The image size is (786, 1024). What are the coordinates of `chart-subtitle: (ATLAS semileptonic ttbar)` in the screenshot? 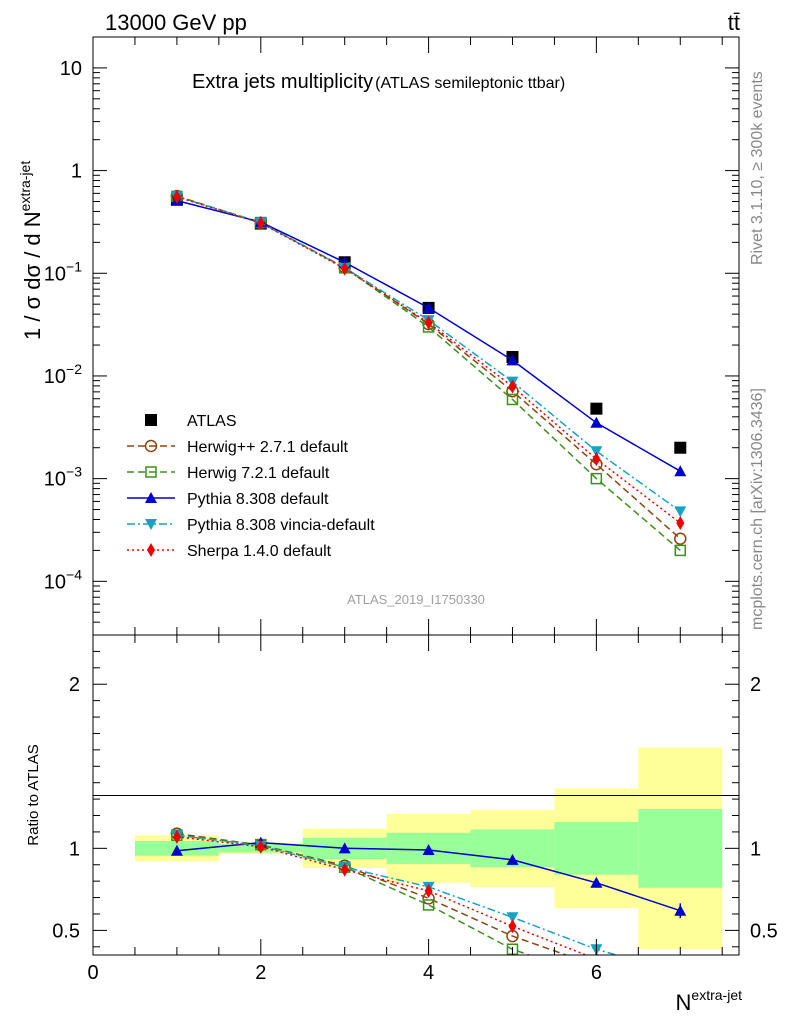 It's located at (470, 83).